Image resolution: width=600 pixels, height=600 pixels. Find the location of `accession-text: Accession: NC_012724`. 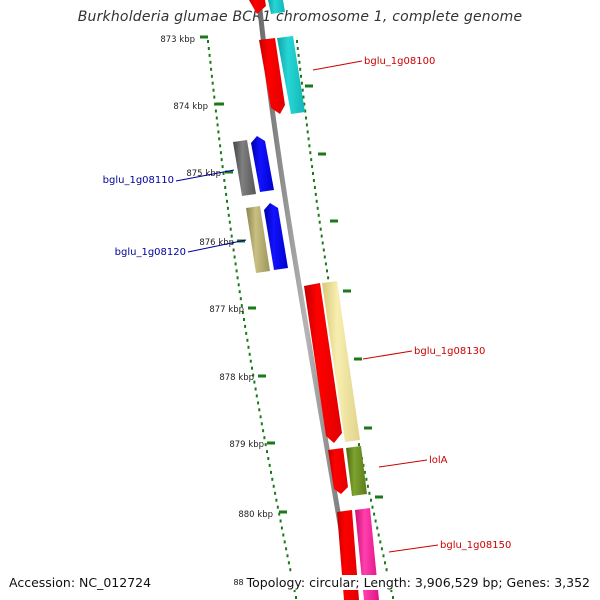

accession-text: Accession: NC_012724 is located at coordinates (80, 582).